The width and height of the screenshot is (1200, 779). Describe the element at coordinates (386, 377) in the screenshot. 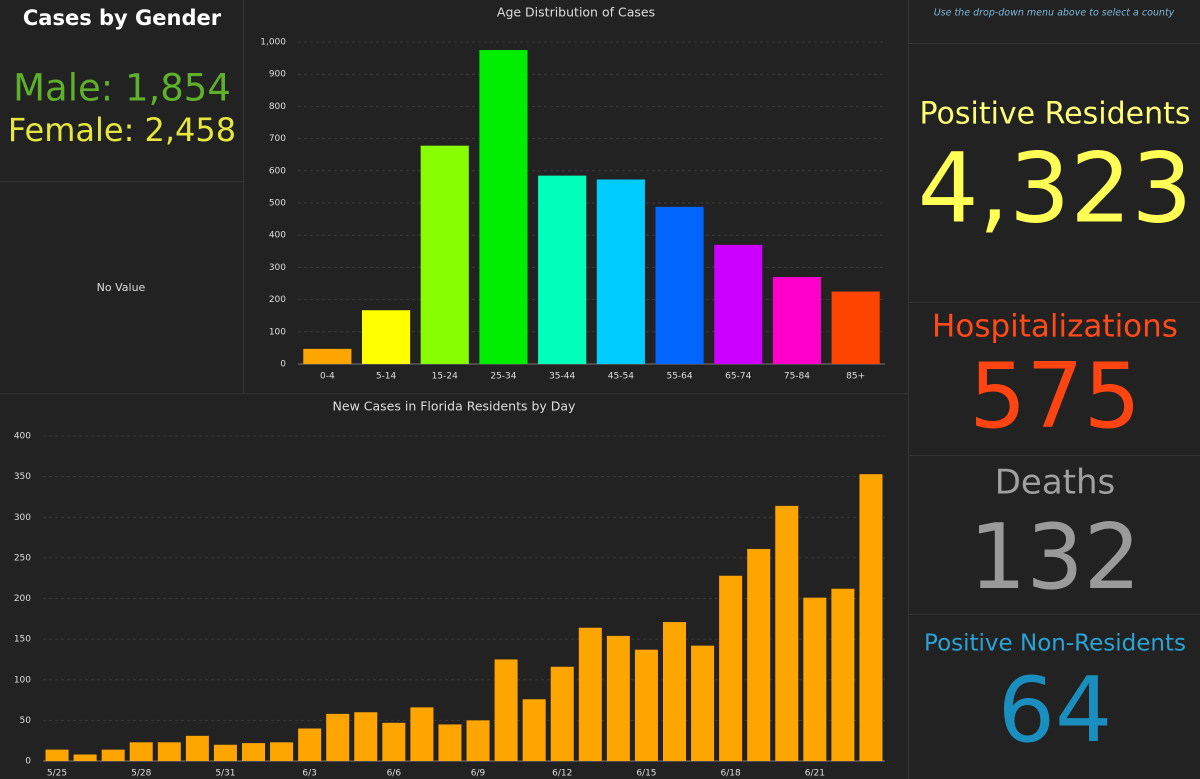

I see `x-tick-label: 5-14` at that location.